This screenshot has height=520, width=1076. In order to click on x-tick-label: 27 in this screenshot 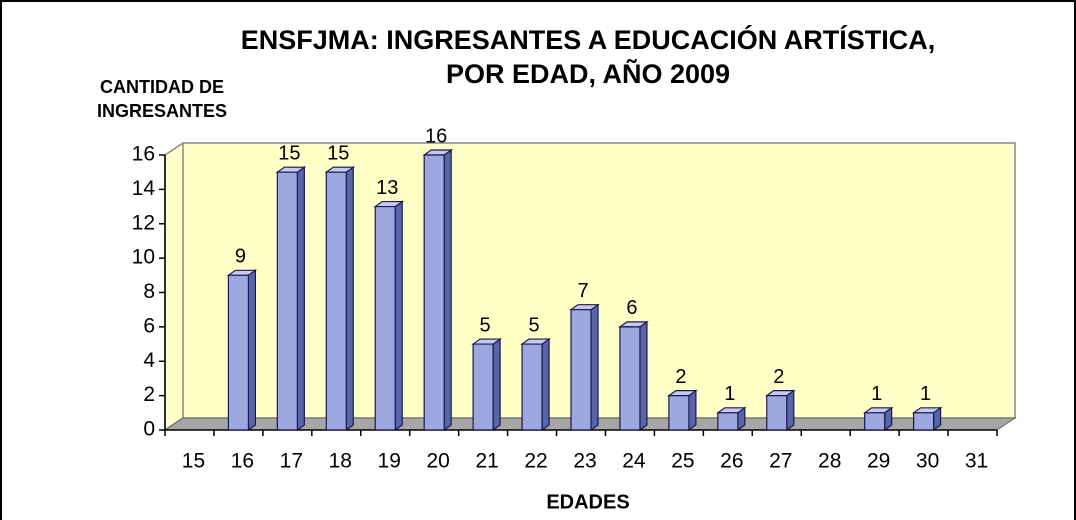, I will do `click(780, 461)`.